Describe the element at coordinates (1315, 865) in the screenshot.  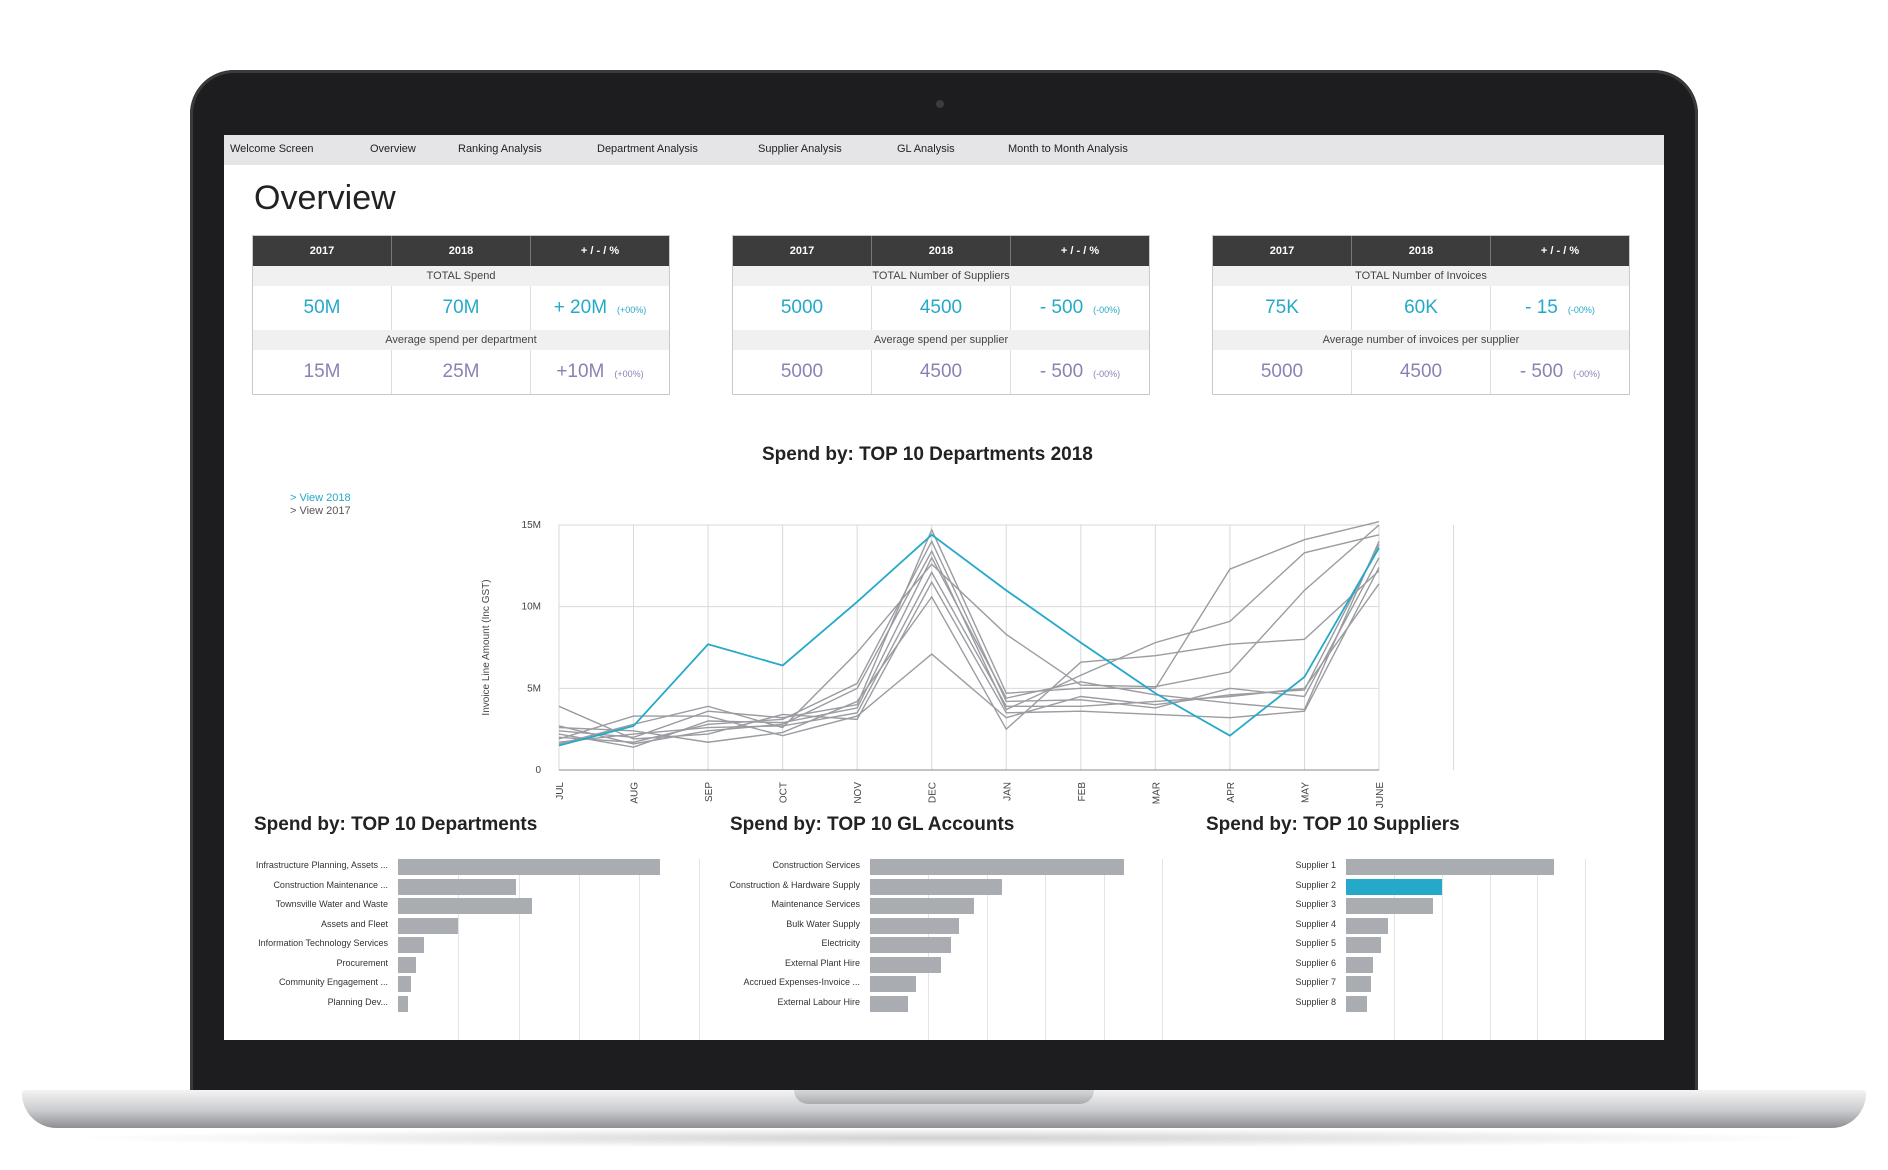
I see `bar-label: Supplier 1` at that location.